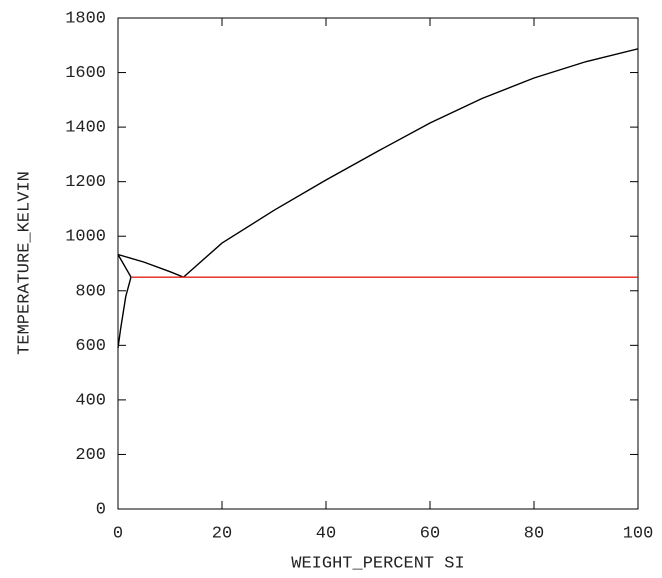 This screenshot has height=578, width=662. Describe the element at coordinates (534, 533) in the screenshot. I see `x-tick-label: 80` at that location.